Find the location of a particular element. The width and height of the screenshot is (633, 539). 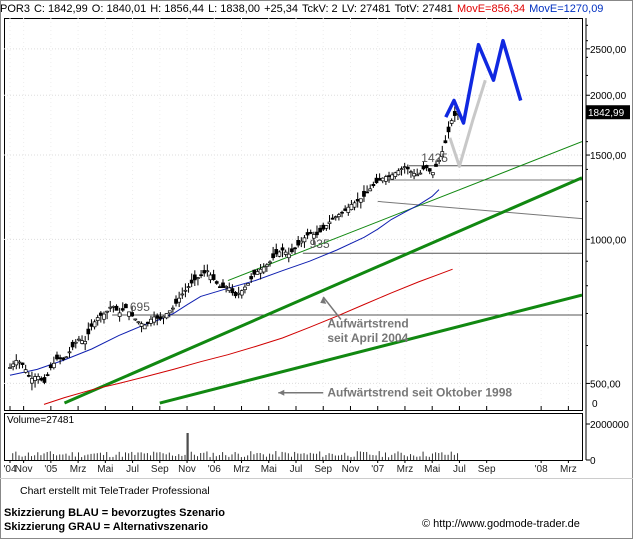

y-tick-label: 1000,00 is located at coordinates (608, 240).